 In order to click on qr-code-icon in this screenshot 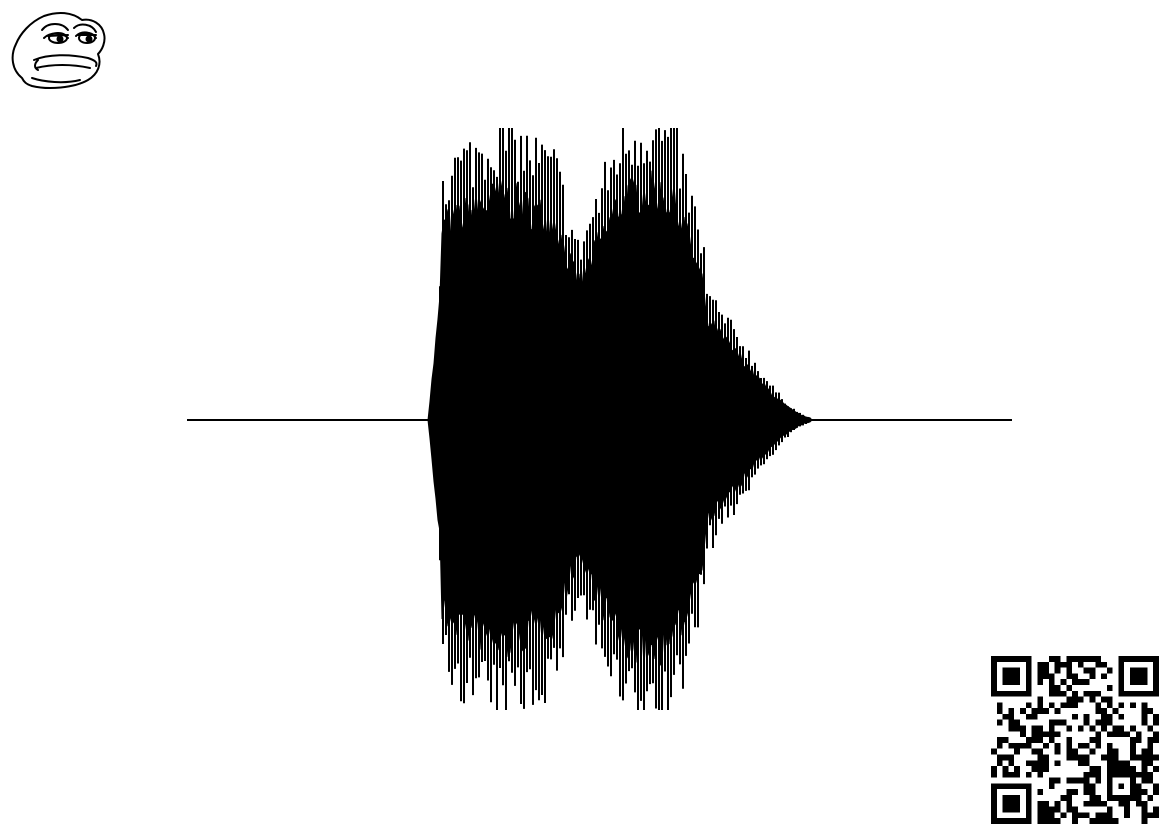, I will do `click(1075, 740)`.